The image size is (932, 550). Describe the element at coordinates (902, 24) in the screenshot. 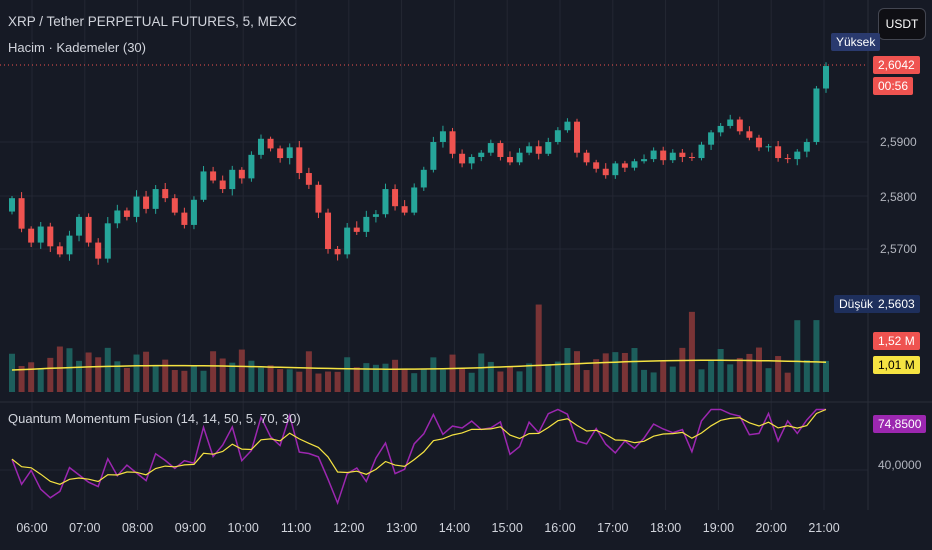

I see `currency-button: USDT` at that location.